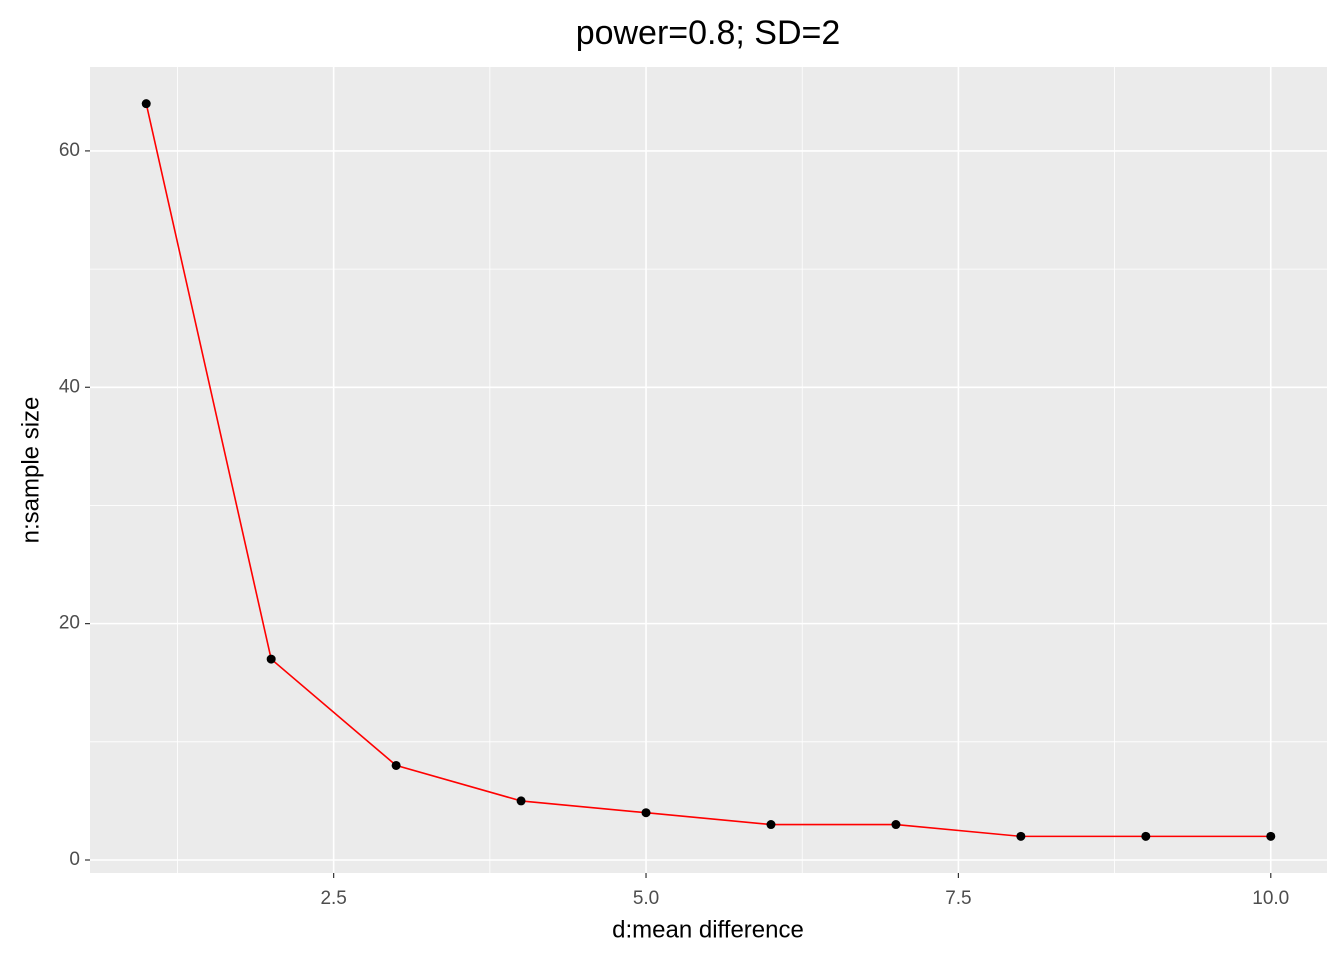 This screenshot has height=960, width=1344. Describe the element at coordinates (708, 929) in the screenshot. I see `x-axis-title: d:mean difference` at that location.